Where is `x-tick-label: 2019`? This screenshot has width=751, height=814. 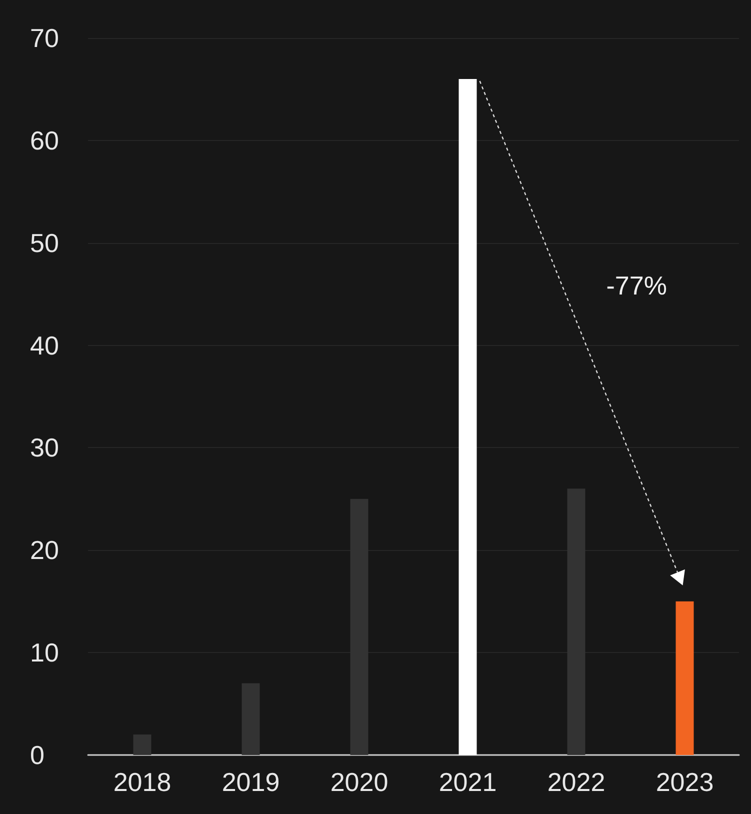 x-tick-label: 2019 is located at coordinates (251, 782).